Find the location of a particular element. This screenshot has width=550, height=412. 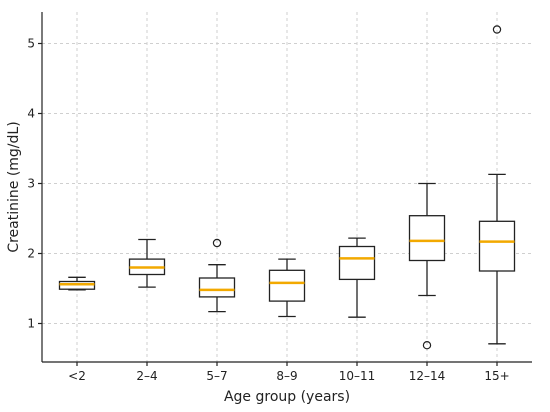

y-tick-label: 5 is located at coordinates (31, 44).